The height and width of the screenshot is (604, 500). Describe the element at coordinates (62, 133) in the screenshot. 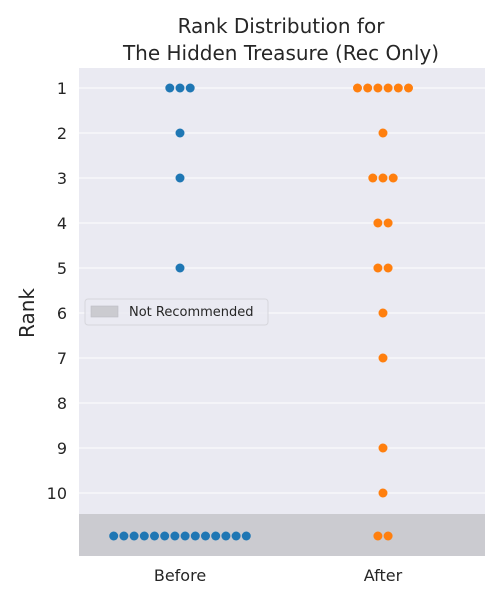

I see `y-tick-label: 2` at that location.